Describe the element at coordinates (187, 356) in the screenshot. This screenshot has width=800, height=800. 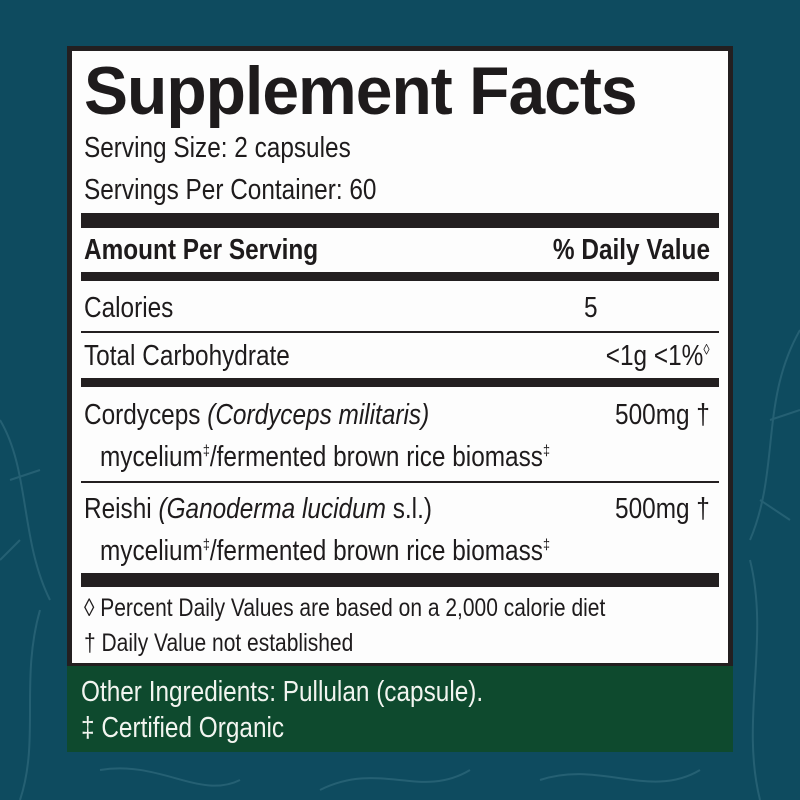
I see `carbohydrate-label: Total Carbohydrate` at that location.